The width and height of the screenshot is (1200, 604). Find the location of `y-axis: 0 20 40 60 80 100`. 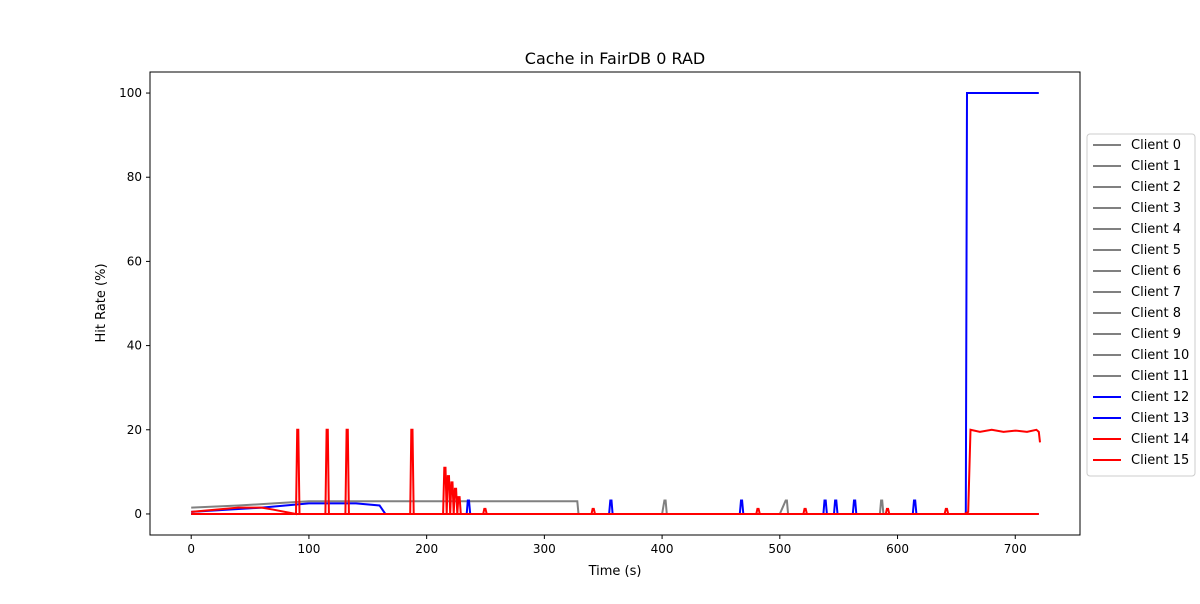

y-axis: 0 20 40 60 80 100 is located at coordinates (134, 303).